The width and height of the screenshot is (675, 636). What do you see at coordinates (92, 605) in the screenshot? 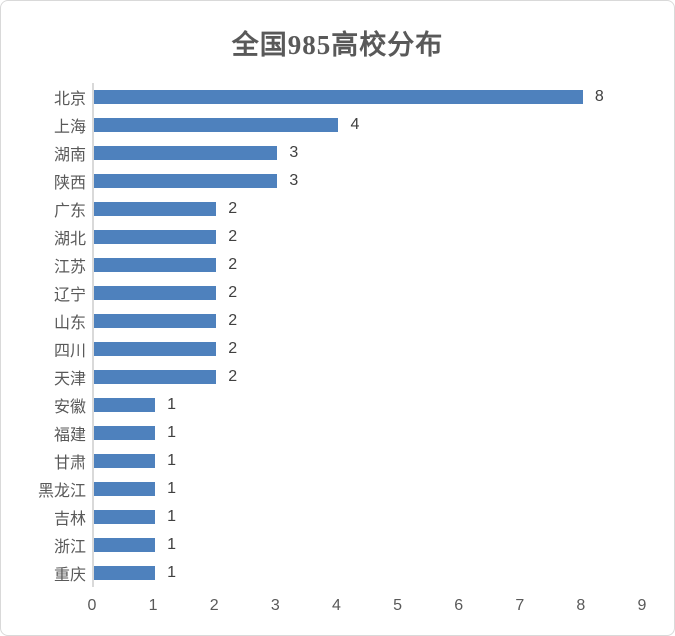
I see `x-tick-label: 0` at bounding box center [92, 605].